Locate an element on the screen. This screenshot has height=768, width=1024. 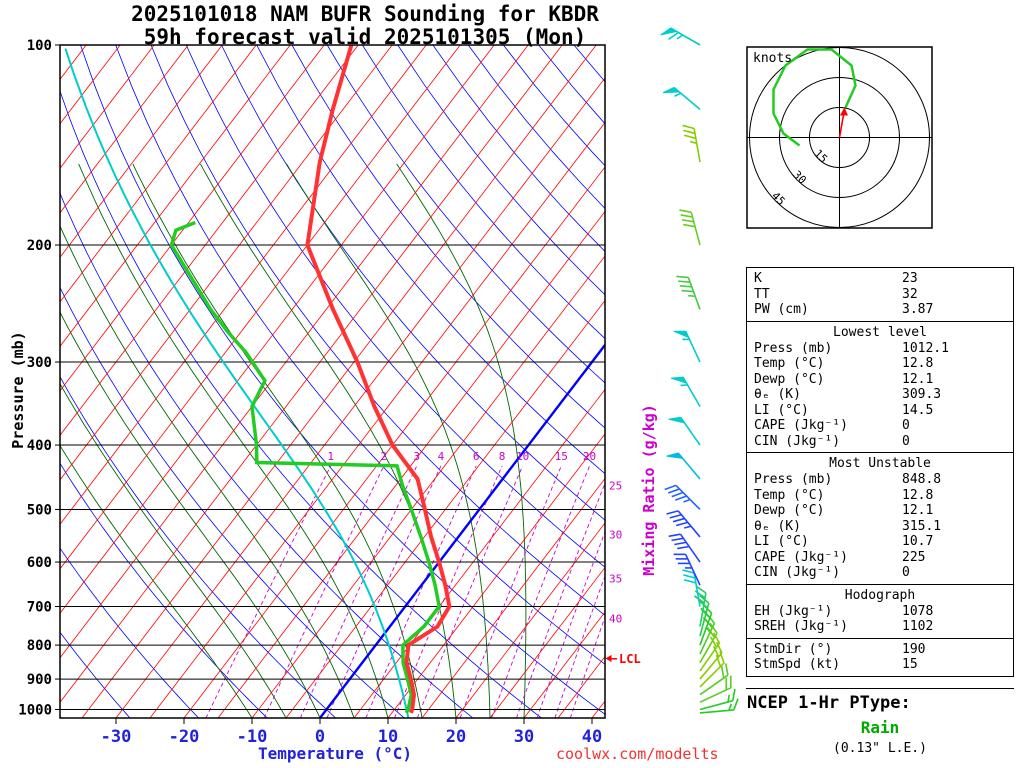
stat-value: 10.7 is located at coordinates (918, 541).